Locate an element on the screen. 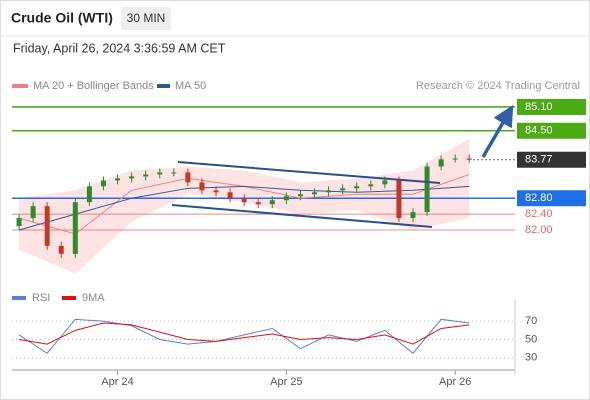  level-label: 84.50 is located at coordinates (539, 131).